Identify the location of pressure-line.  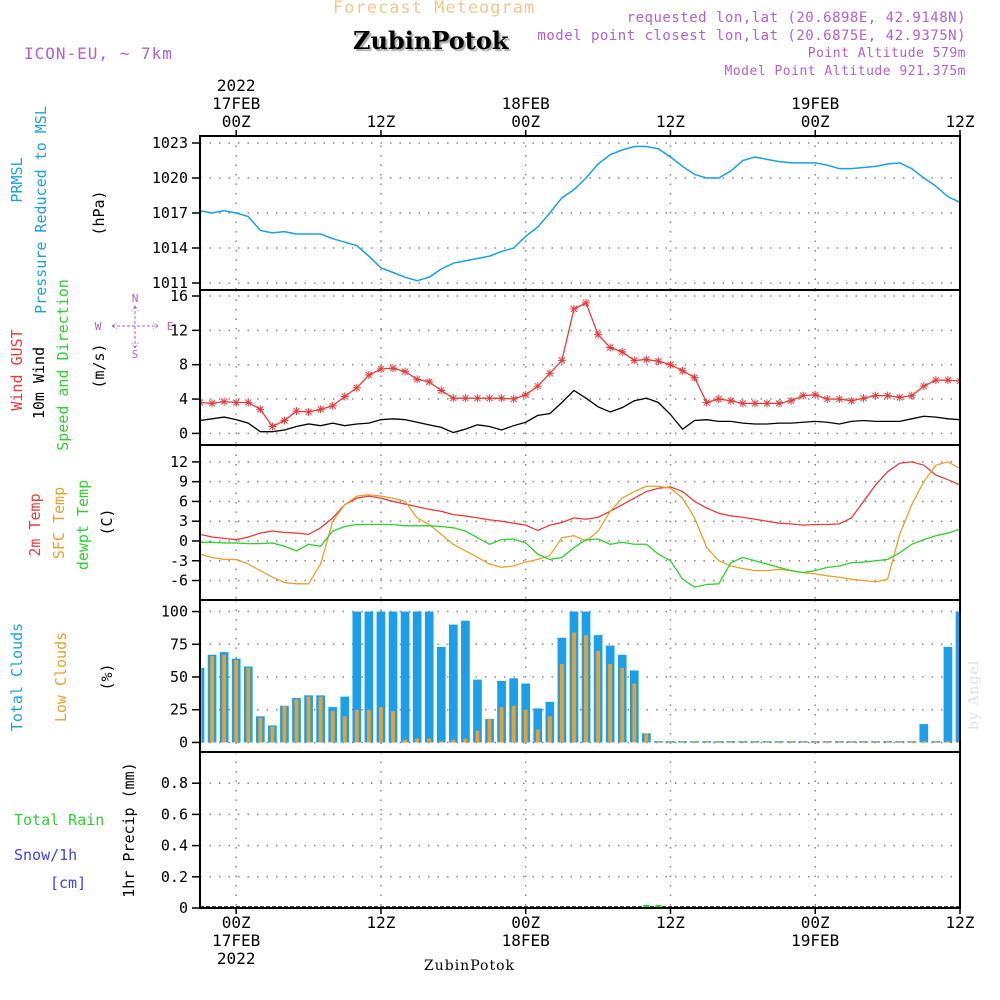
(580, 213).